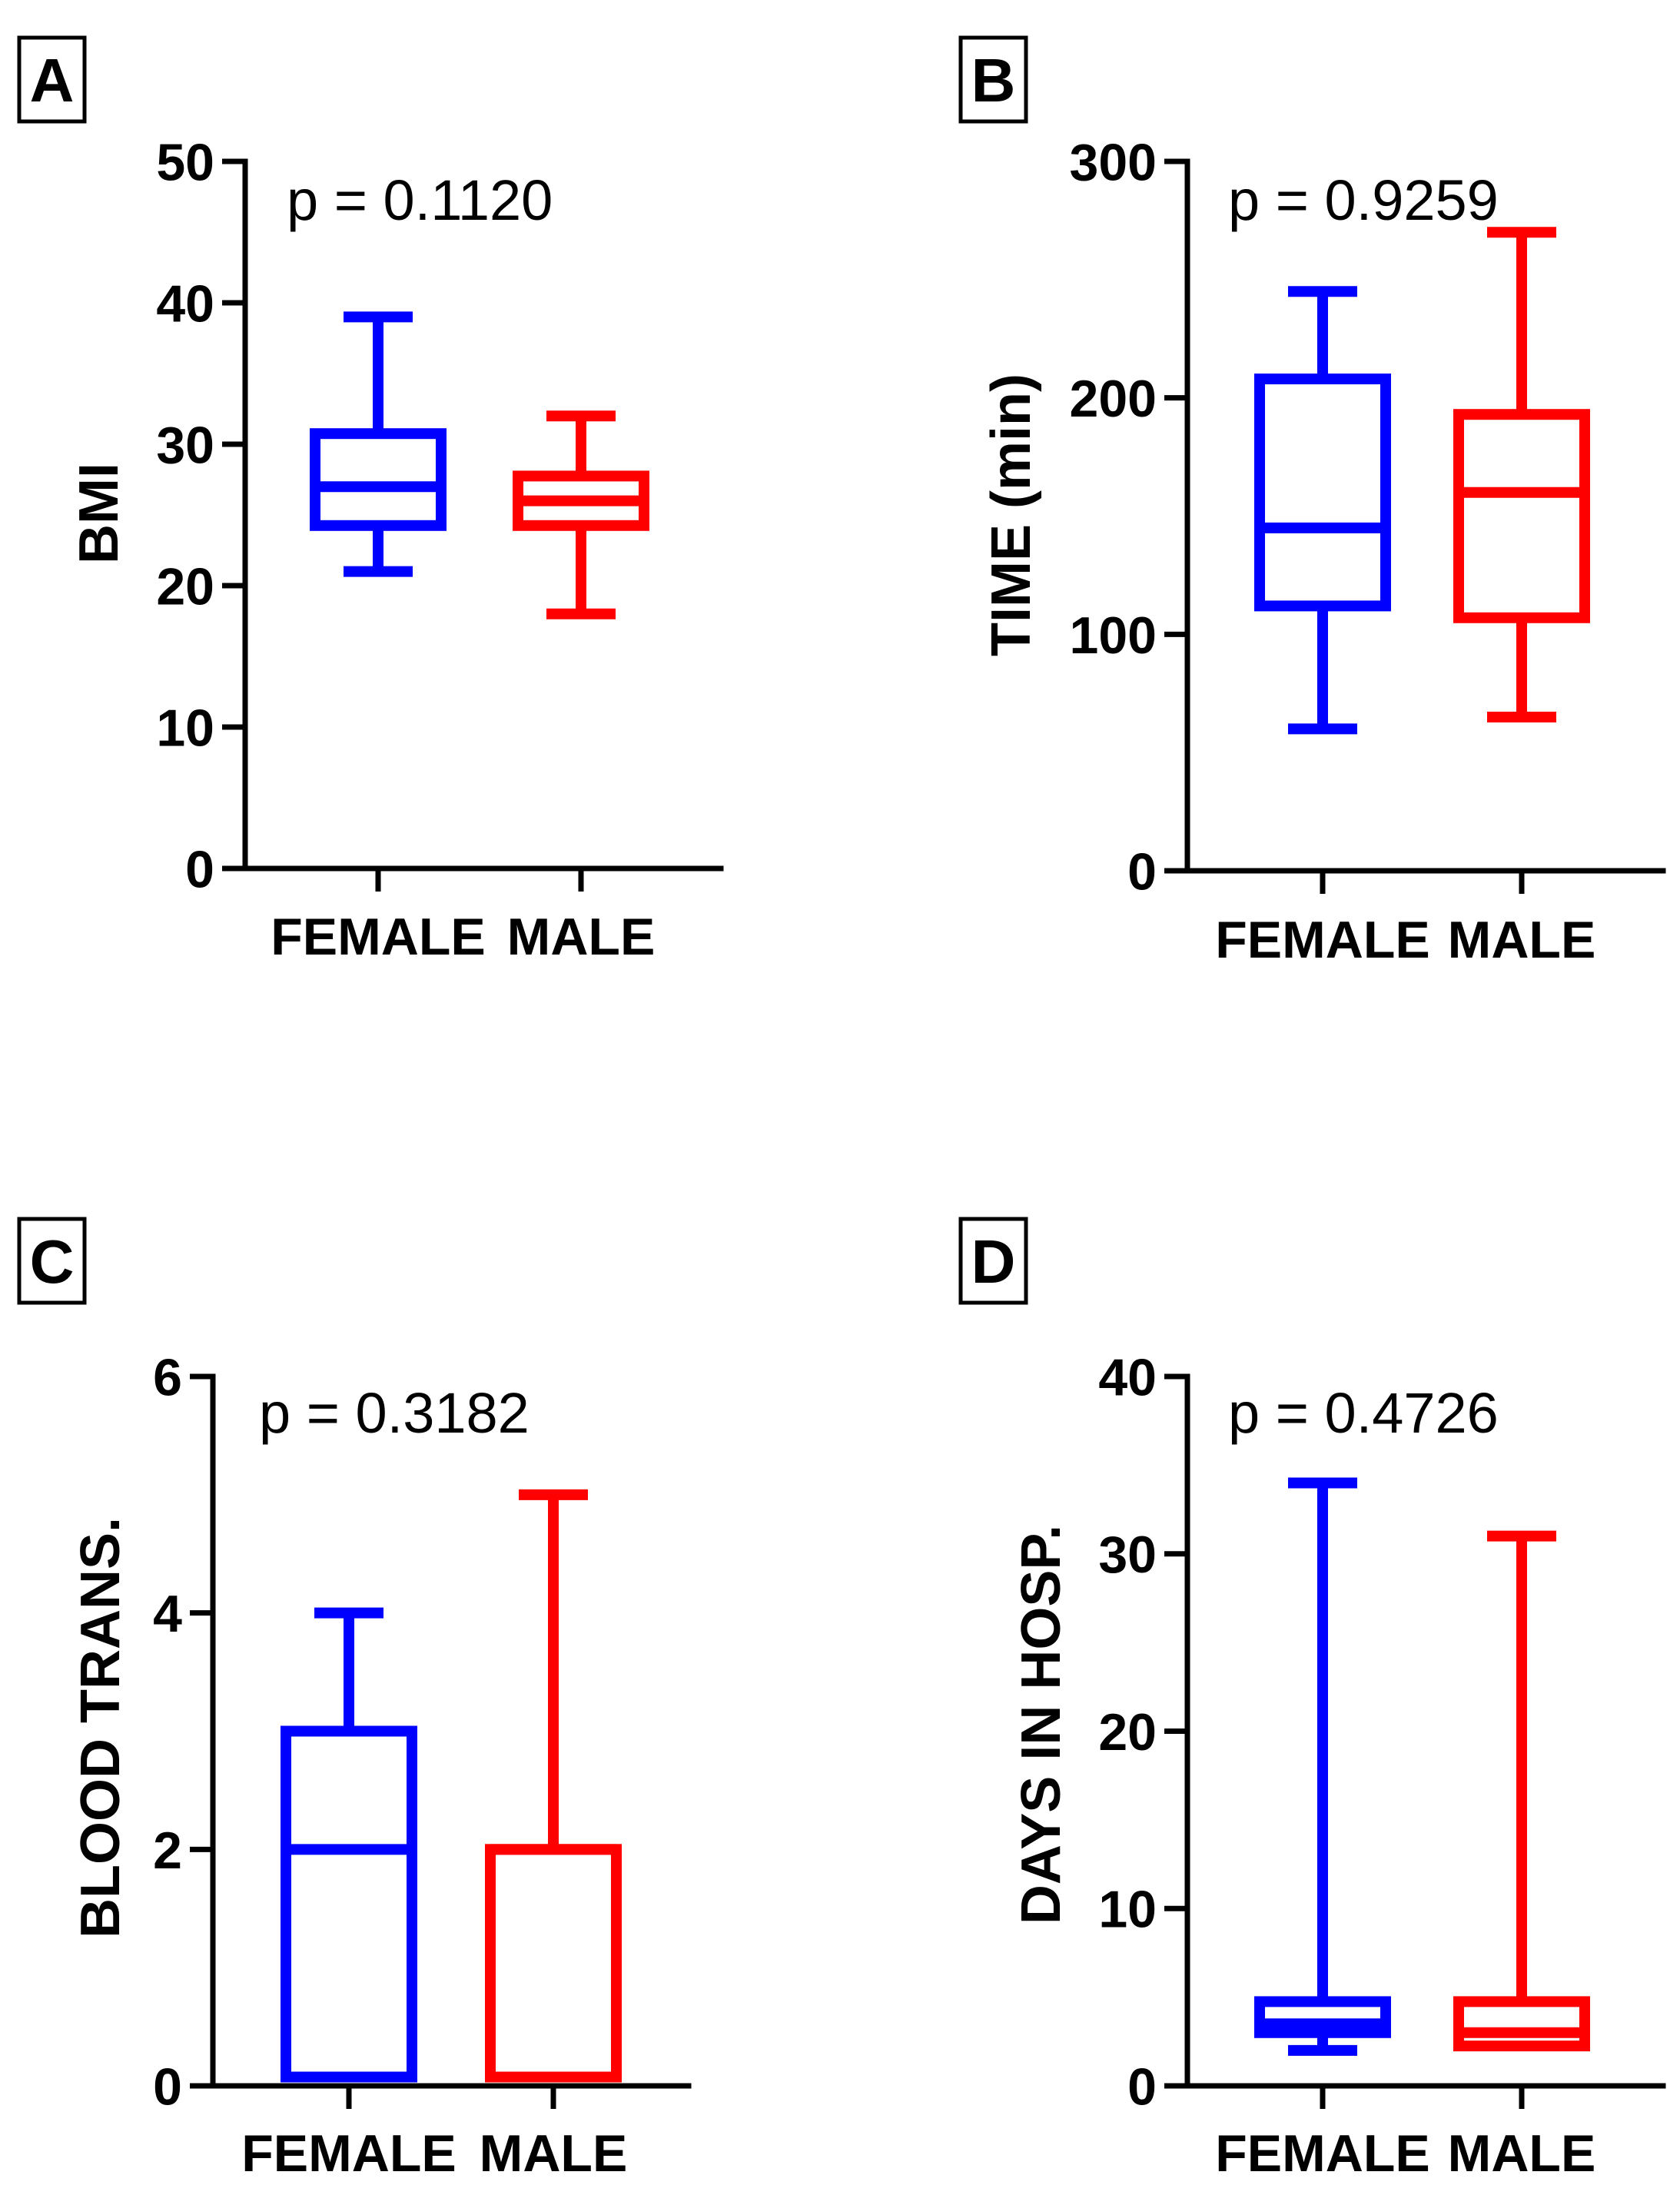 This screenshot has height=2195, width=1680. Describe the element at coordinates (395, 1413) in the screenshot. I see `p-value-annotation: p = 0.3182` at that location.